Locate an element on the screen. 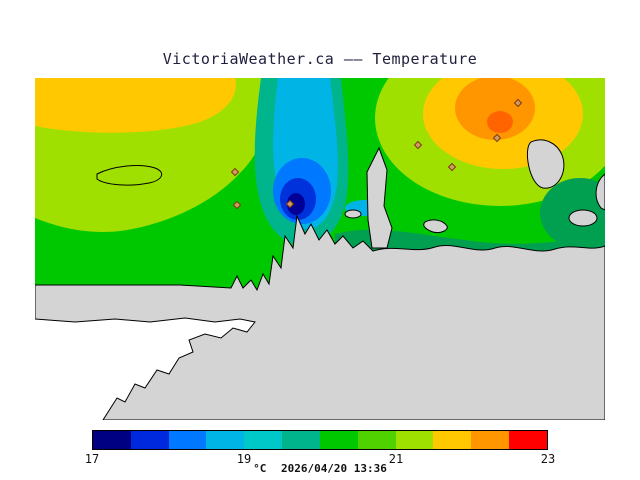 Image resolution: width=640 pixels, height=480 pixels. map-footer: °C 2026/04/20 13:36 is located at coordinates (320, 468).